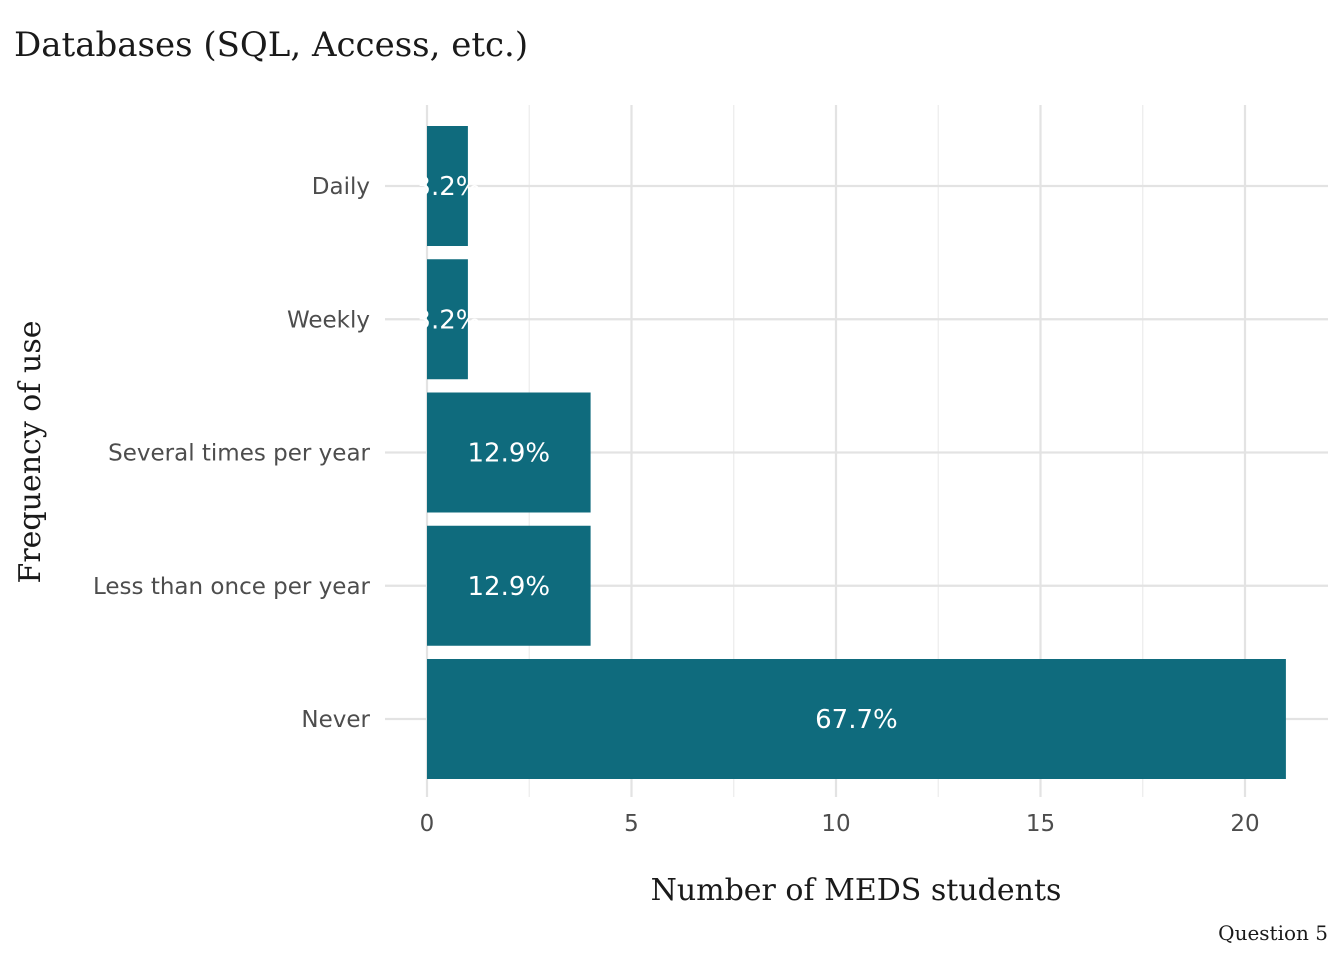 Image resolution: width=1344 pixels, height=960 pixels. What do you see at coordinates (1244, 824) in the screenshot?
I see `x-tick-label: 20` at bounding box center [1244, 824].